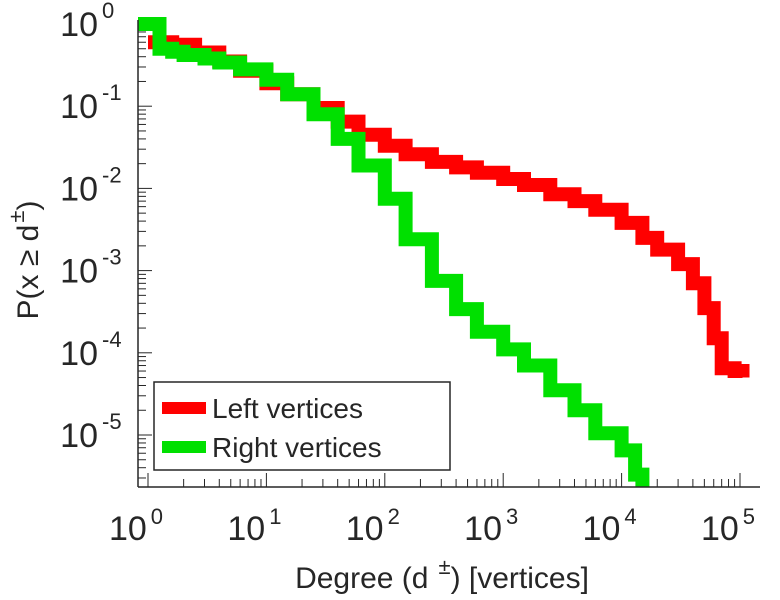 This screenshot has height=600, width=780. I want to click on legend: Left vertices Right vertices, so click(302, 426).